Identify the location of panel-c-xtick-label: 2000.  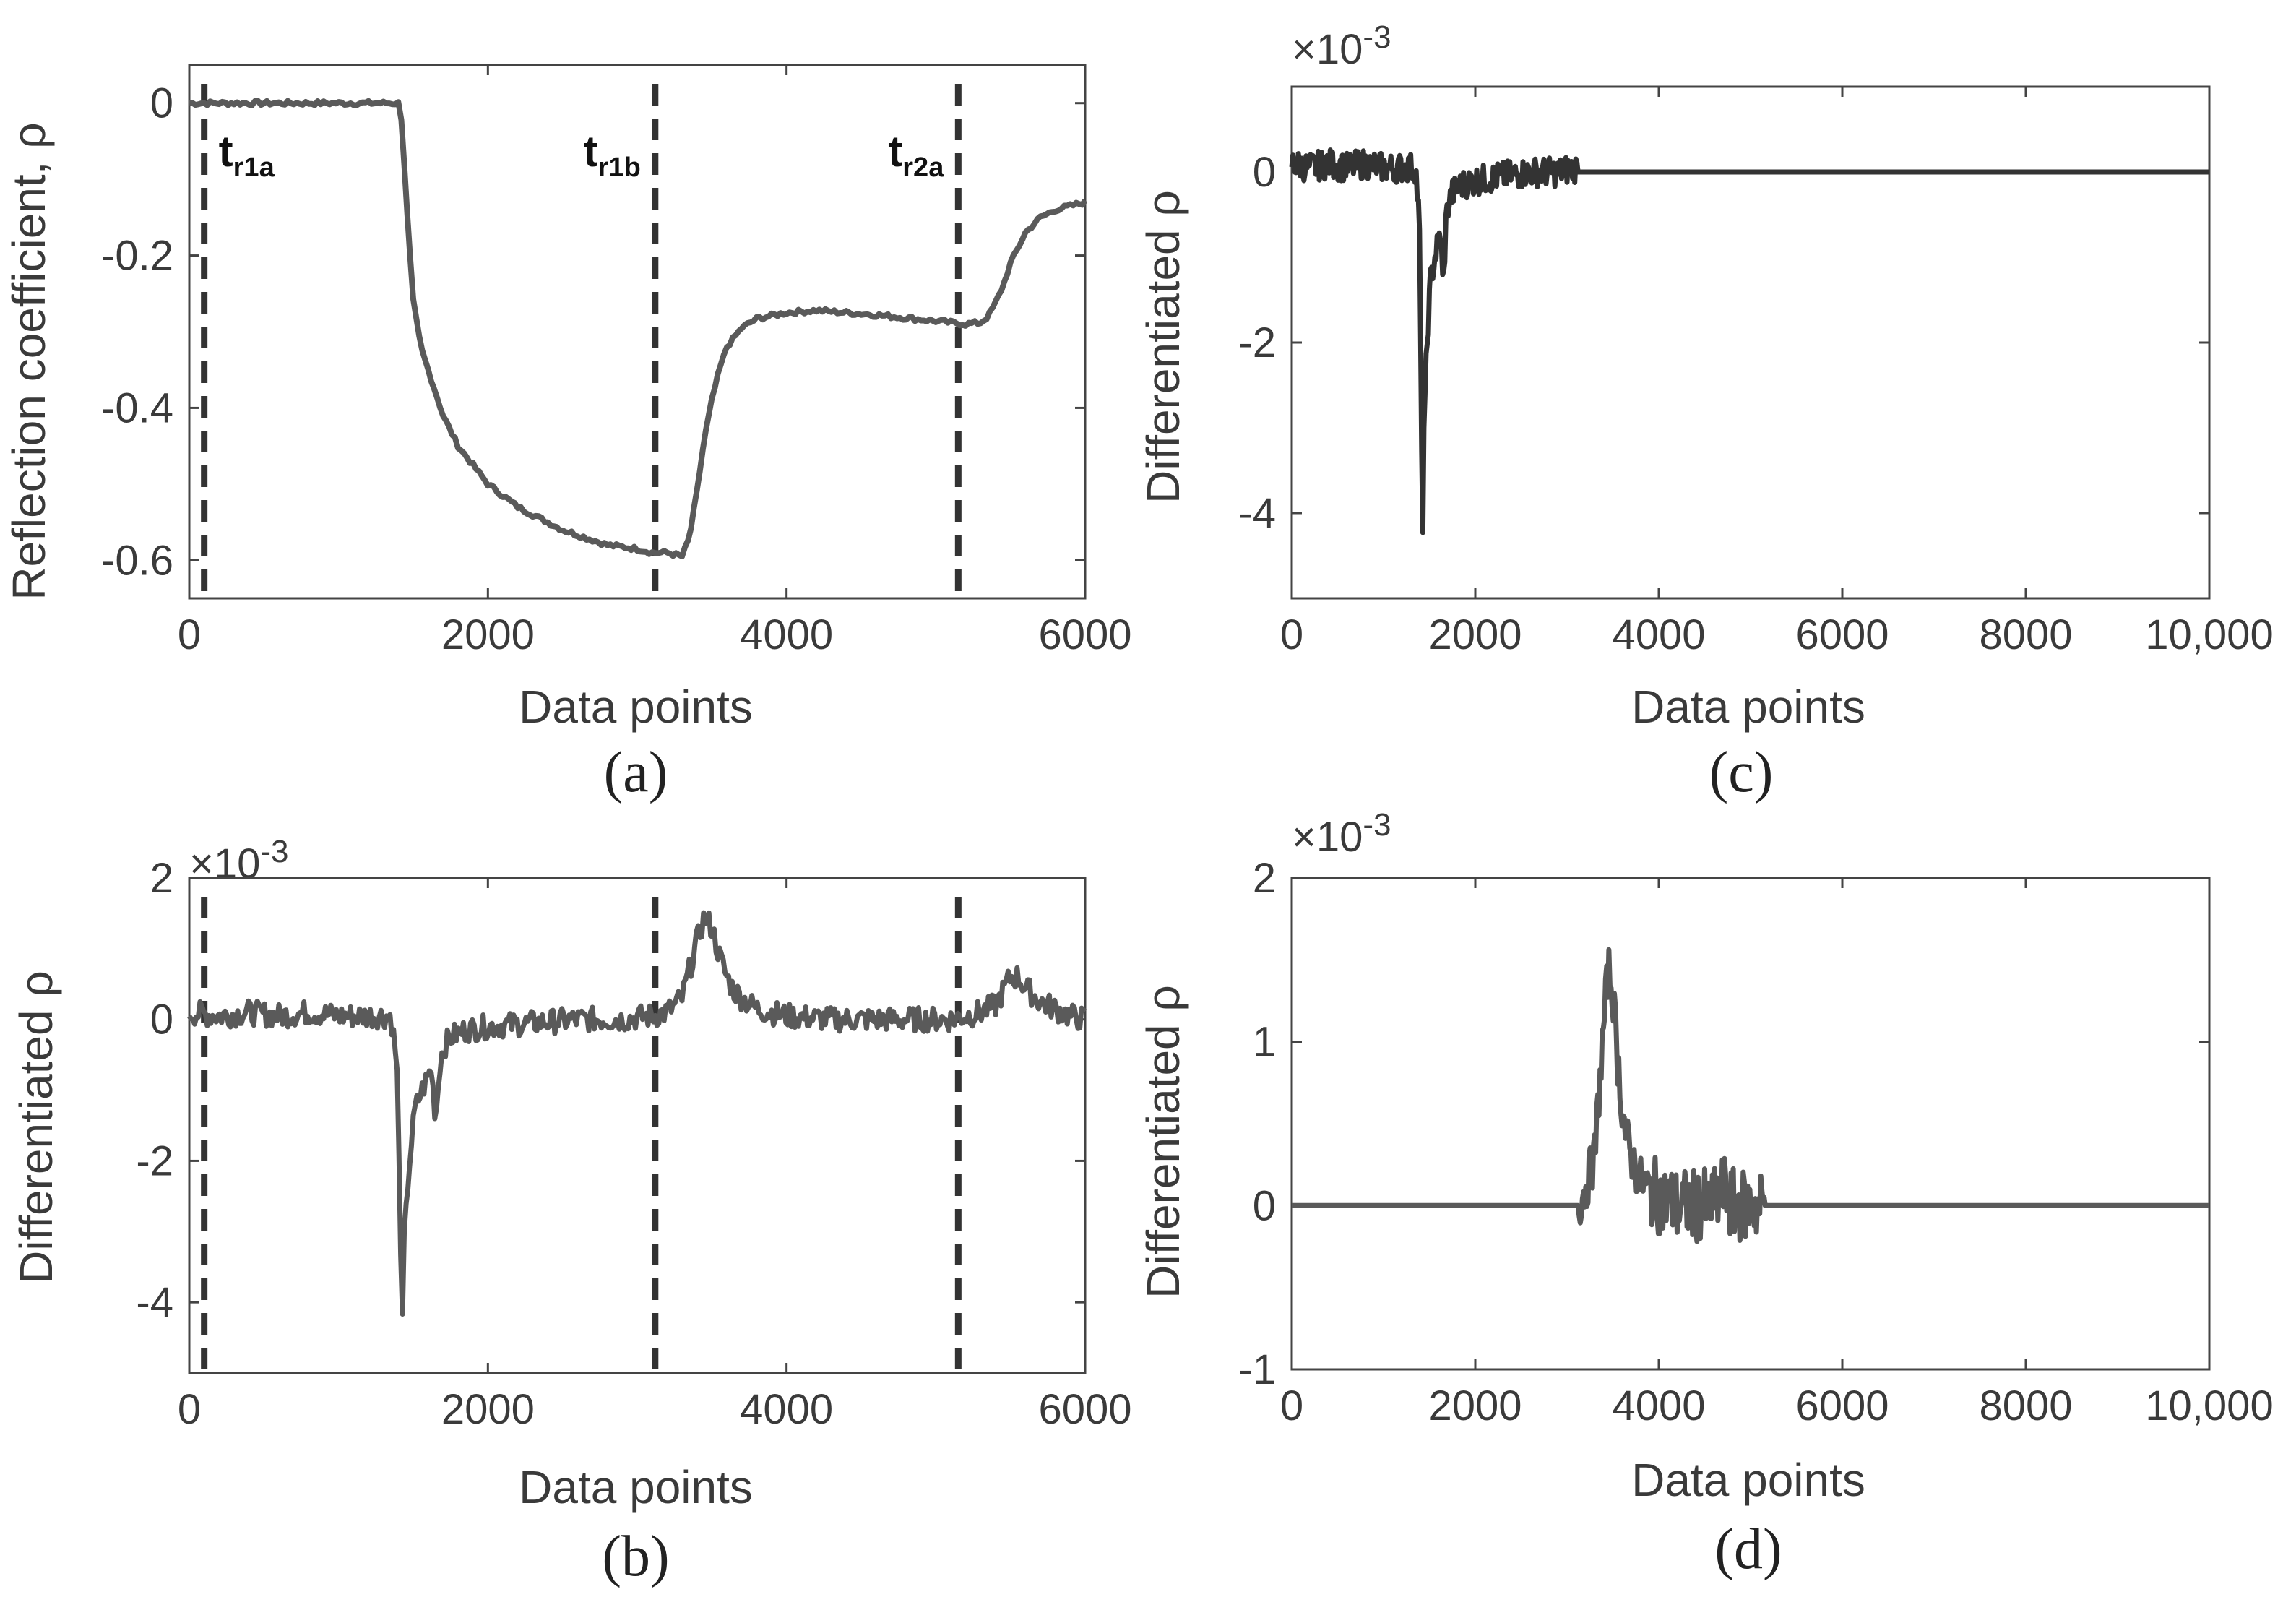
(1475, 634).